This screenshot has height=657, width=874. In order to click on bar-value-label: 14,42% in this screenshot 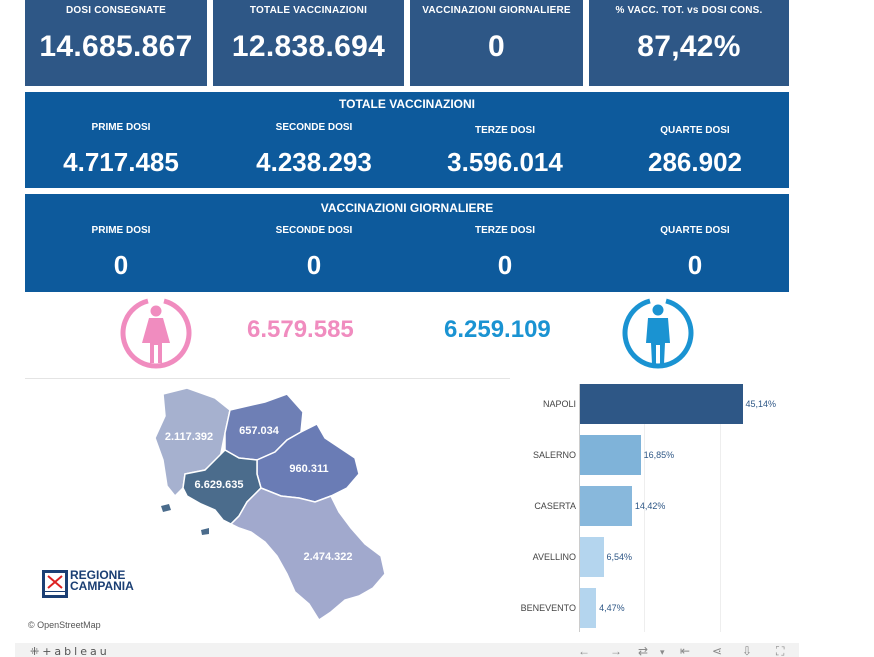, I will do `click(650, 506)`.